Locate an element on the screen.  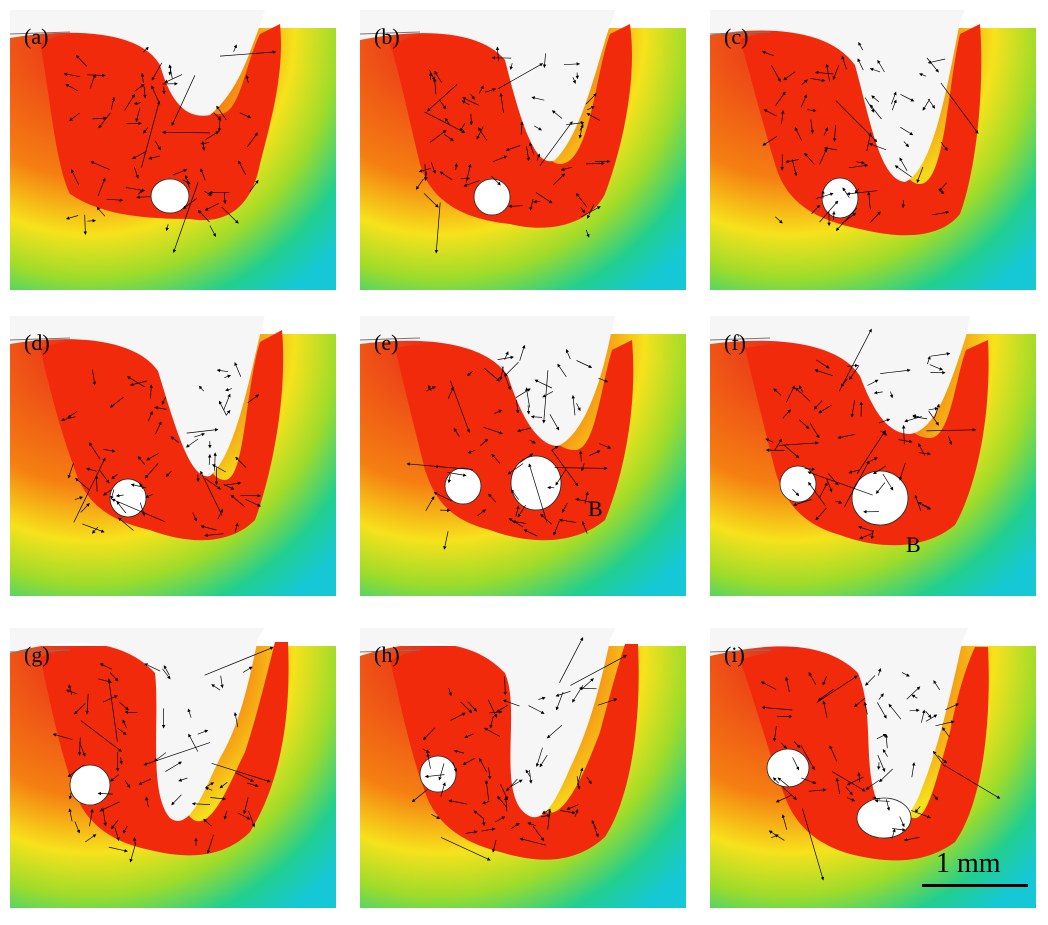
annotation-b-e: B is located at coordinates (595, 508).